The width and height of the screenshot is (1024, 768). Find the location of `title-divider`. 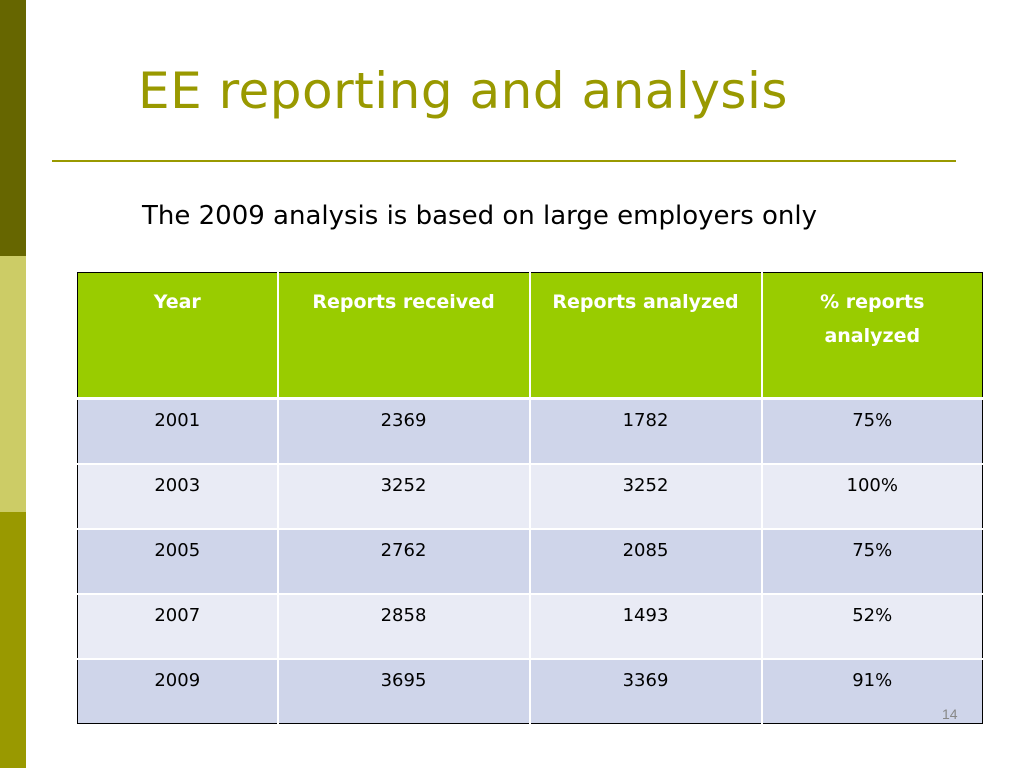

title-divider is located at coordinates (504, 161).